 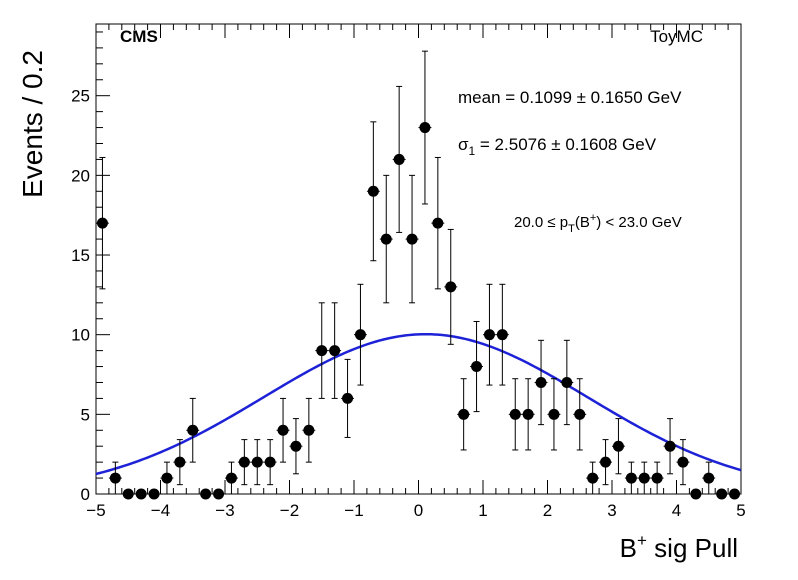 I want to click on x-tick-label: 2, so click(x=547, y=510).